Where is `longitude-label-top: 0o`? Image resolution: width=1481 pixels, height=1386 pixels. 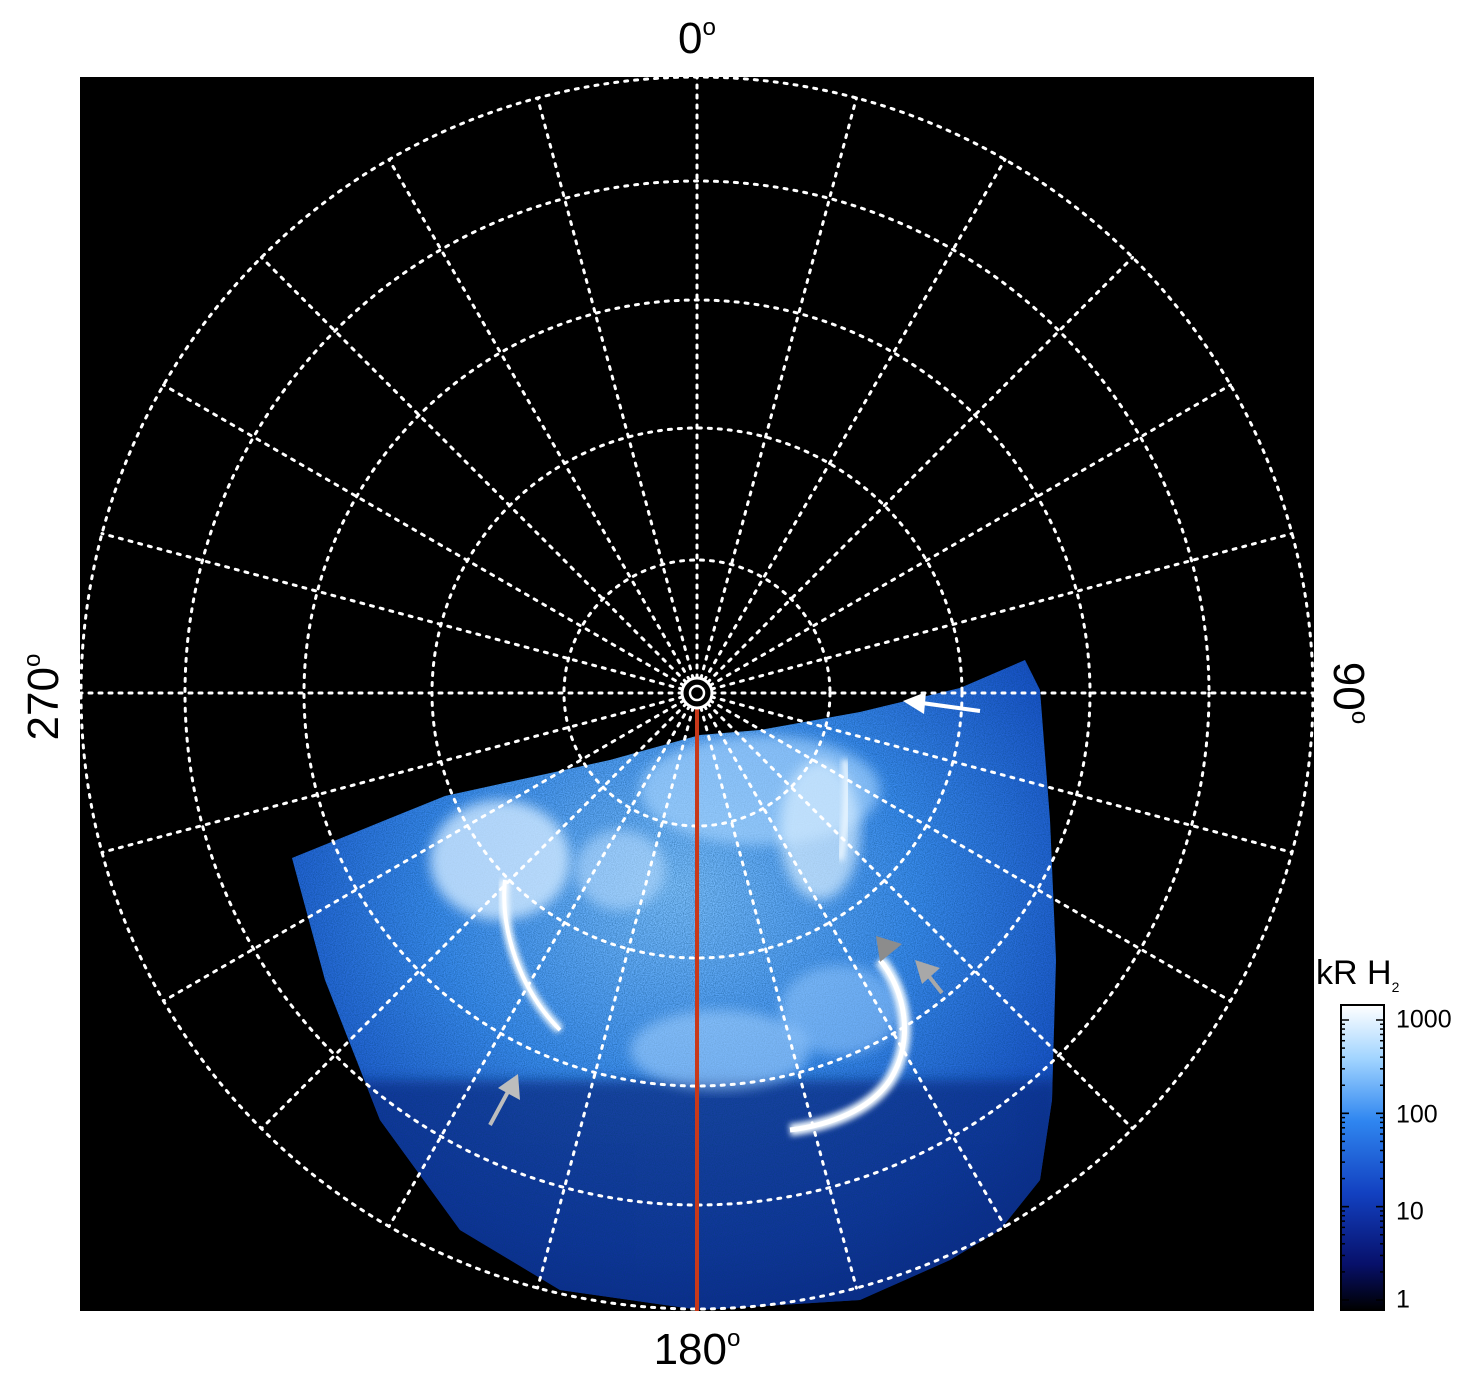
longitude-label-top: 0o is located at coordinates (697, 39).